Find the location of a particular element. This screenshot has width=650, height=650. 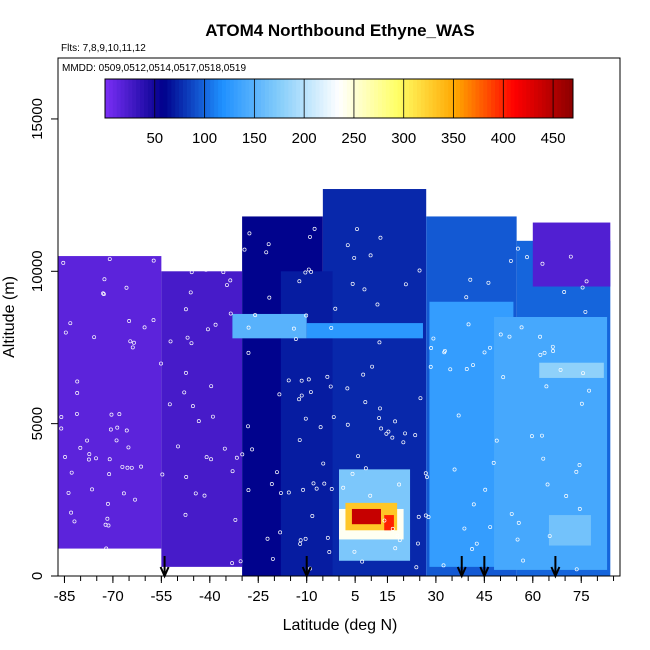

heatmap-cell is located at coordinates (110, 402).